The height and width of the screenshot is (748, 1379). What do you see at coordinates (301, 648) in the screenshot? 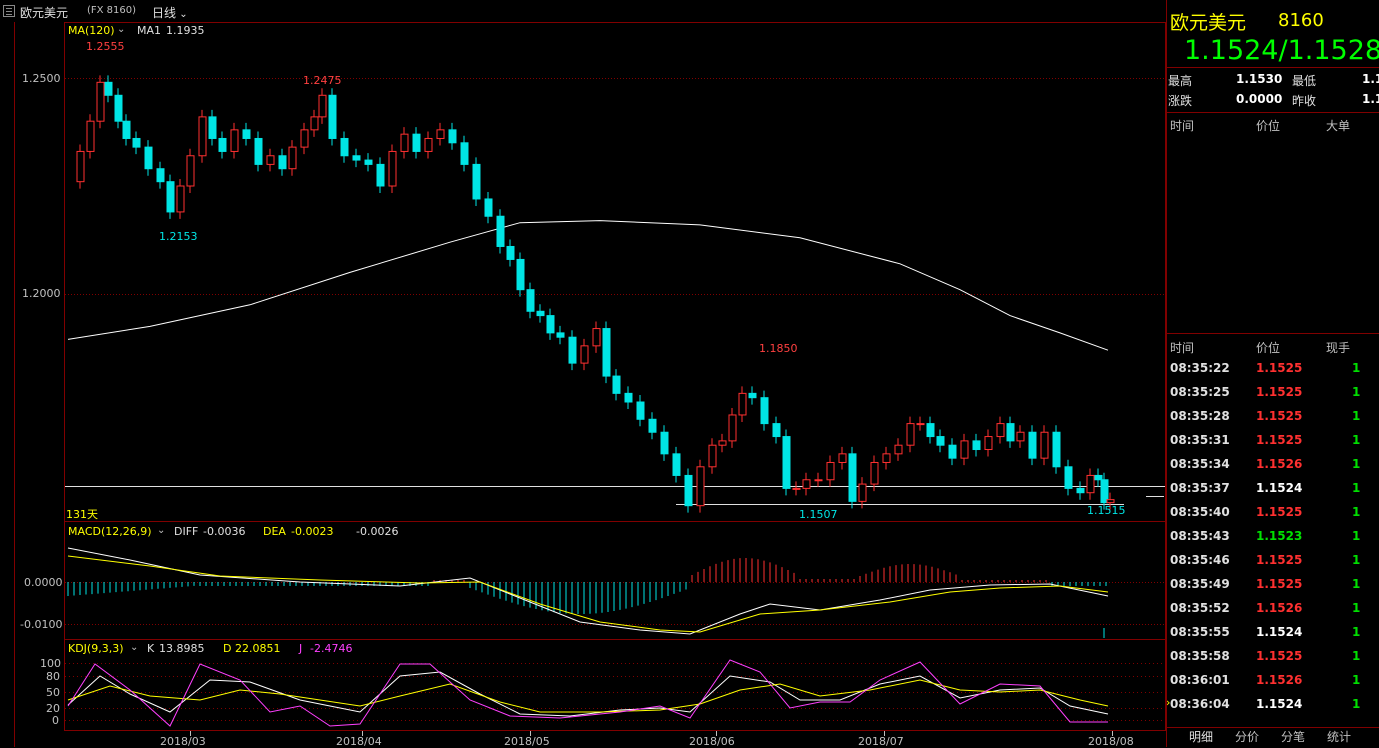
I see `j-label: J` at bounding box center [301, 648].